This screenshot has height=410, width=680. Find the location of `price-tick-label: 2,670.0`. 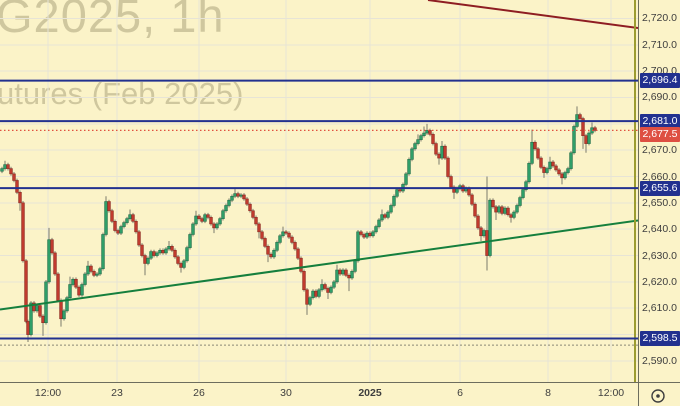

price-tick-label: 2,670.0 is located at coordinates (659, 150).